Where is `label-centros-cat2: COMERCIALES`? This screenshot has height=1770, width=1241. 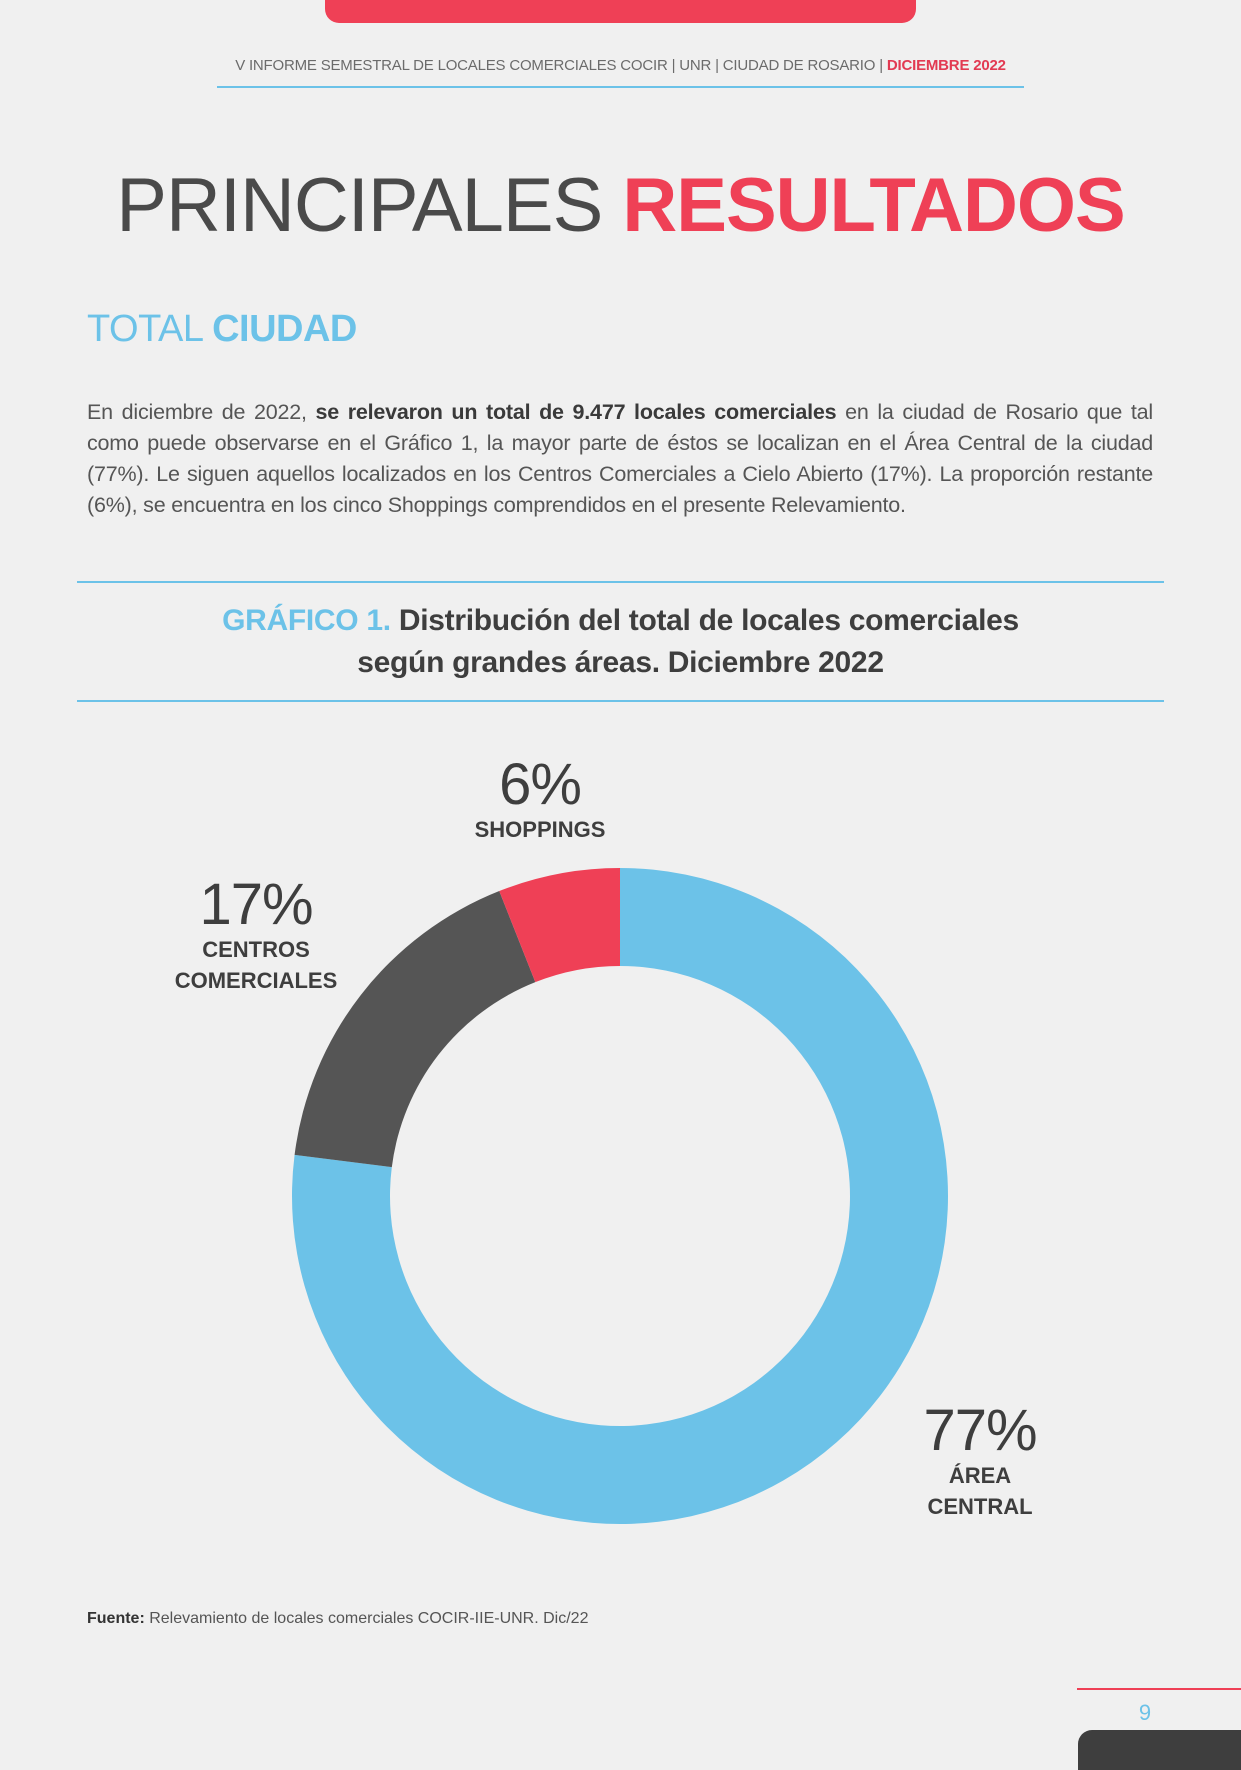
label-centros-cat2: COMERCIALES is located at coordinates (256, 980).